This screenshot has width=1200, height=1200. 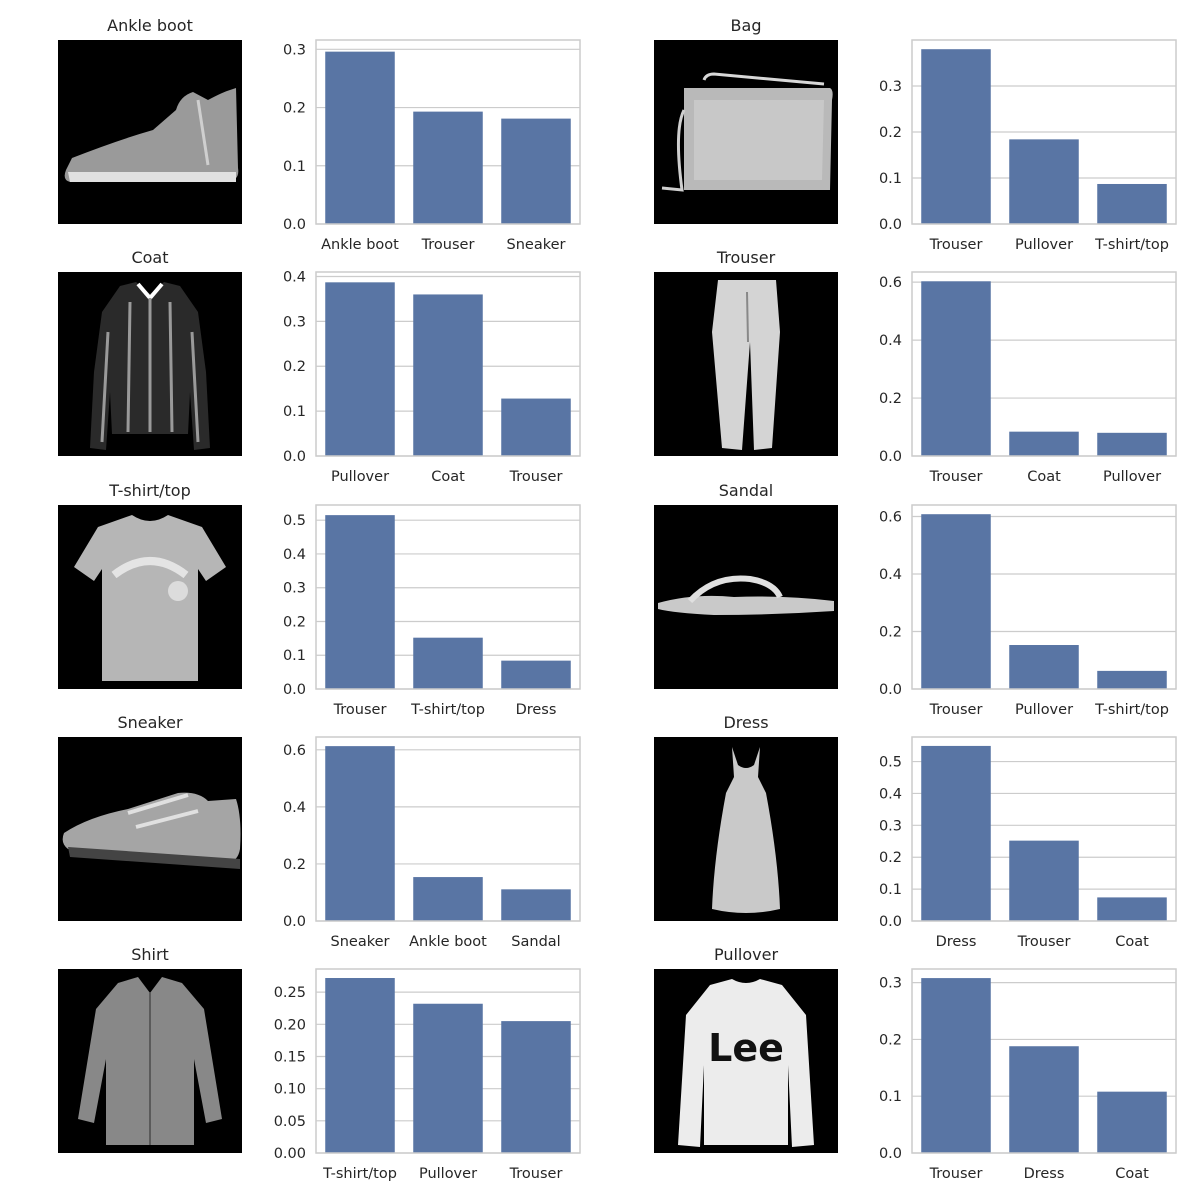 I want to click on shirt-image, so click(x=150, y=1061).